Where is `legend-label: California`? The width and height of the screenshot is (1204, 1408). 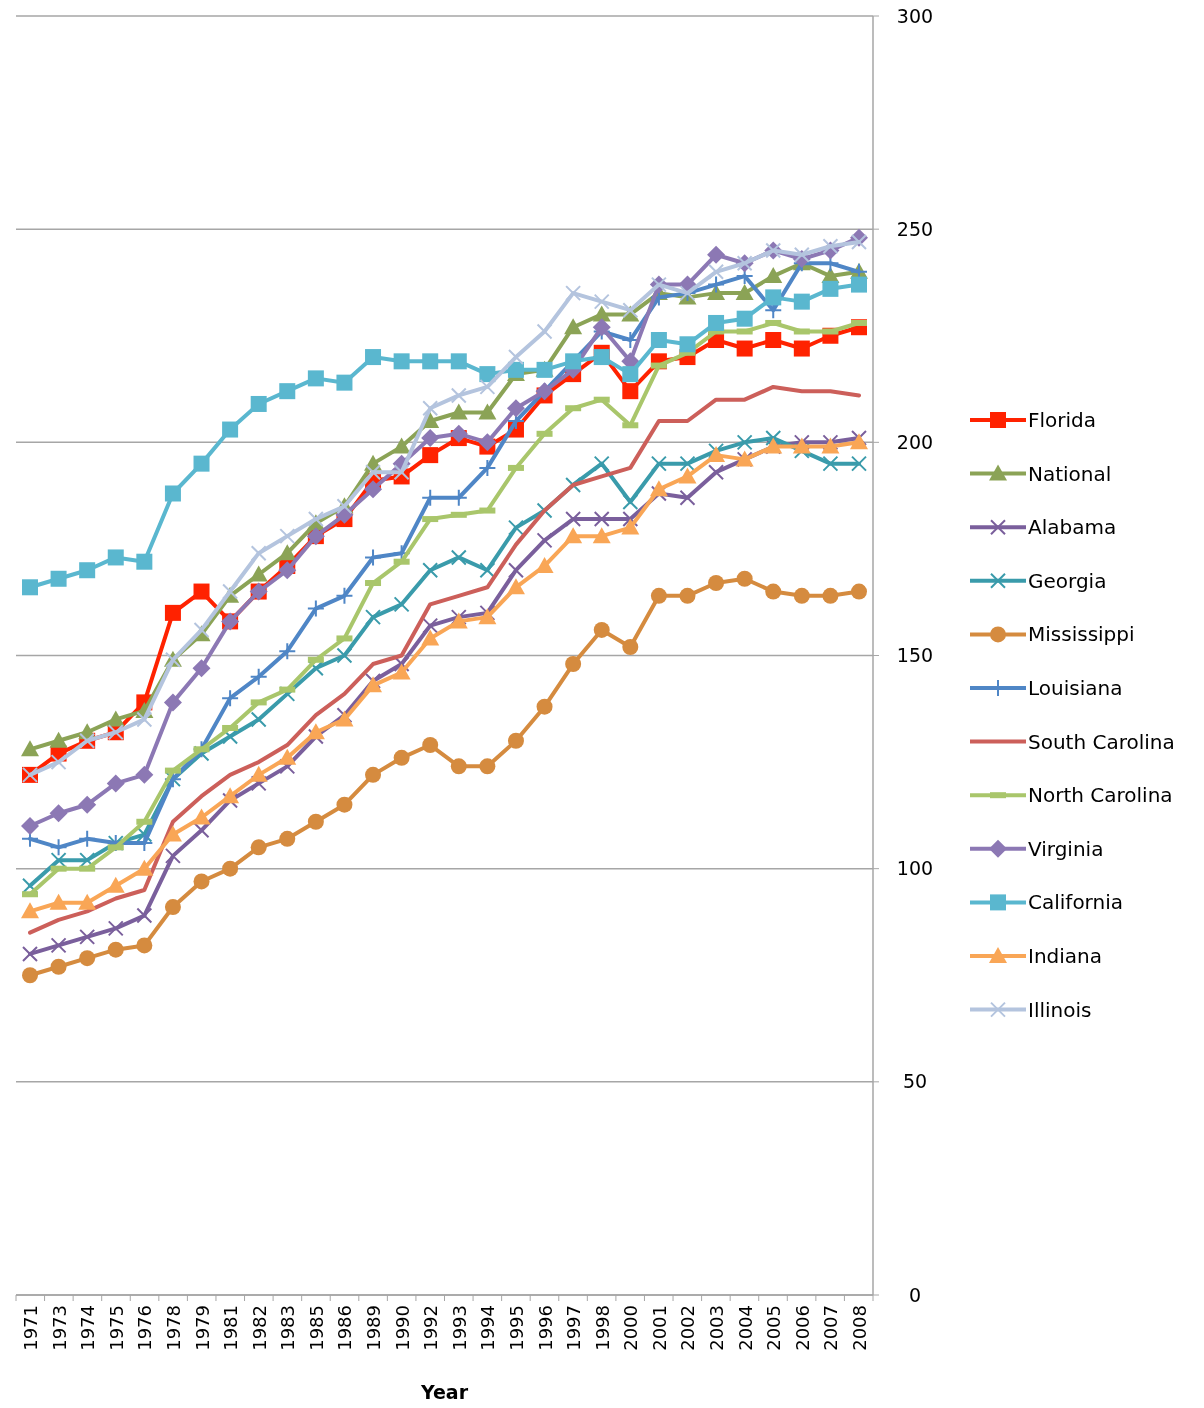 legend-label: California is located at coordinates (1075, 902).